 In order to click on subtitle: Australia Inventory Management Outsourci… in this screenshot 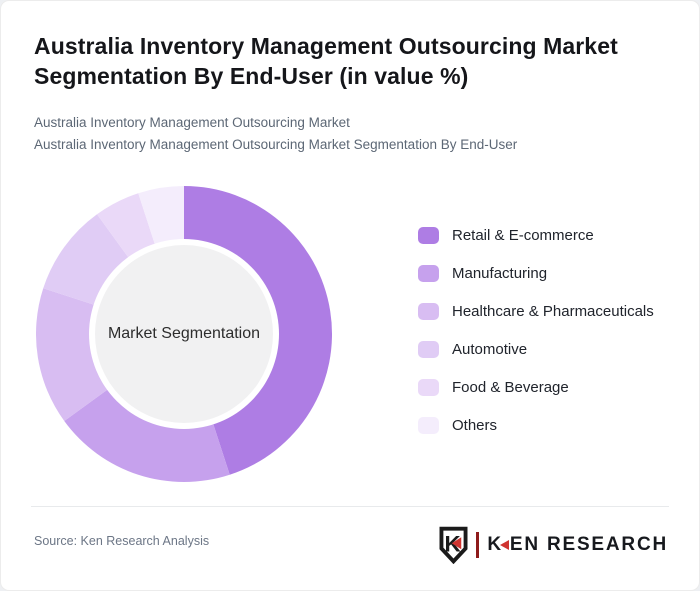, I will do `click(275, 134)`.